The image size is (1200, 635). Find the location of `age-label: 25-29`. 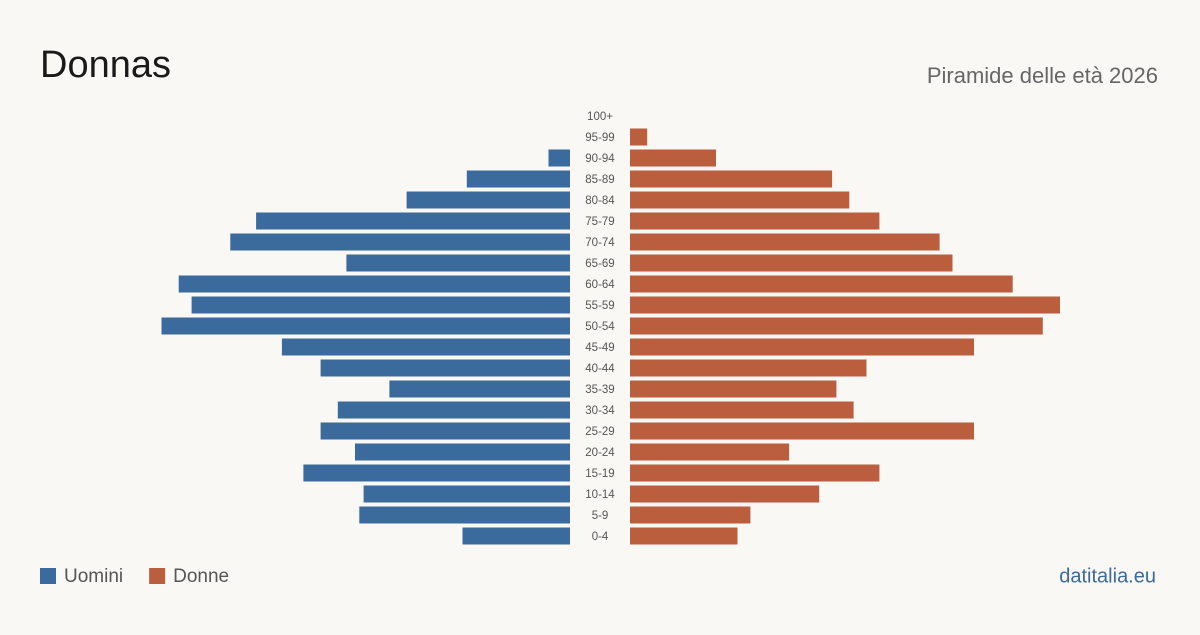

age-label: 25-29 is located at coordinates (599, 432).